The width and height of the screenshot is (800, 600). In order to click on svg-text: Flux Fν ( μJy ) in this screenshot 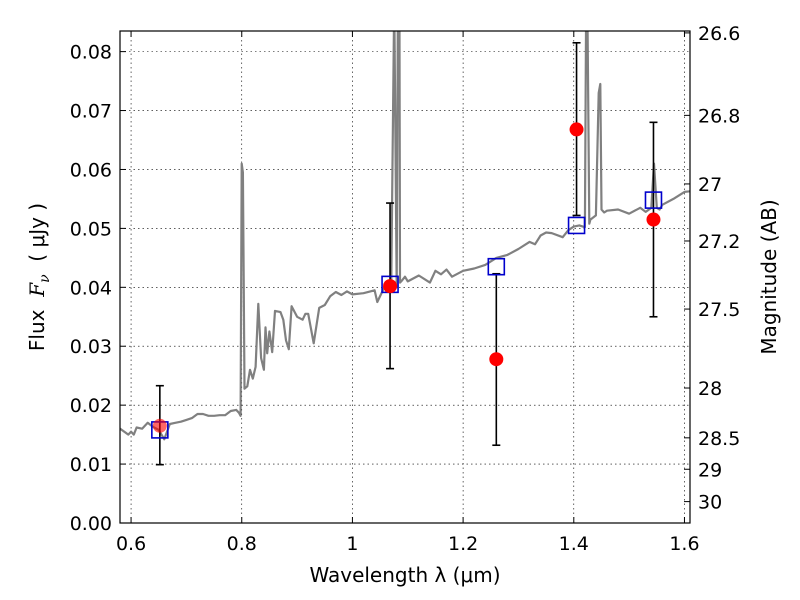, I will do `click(39, 277)`.